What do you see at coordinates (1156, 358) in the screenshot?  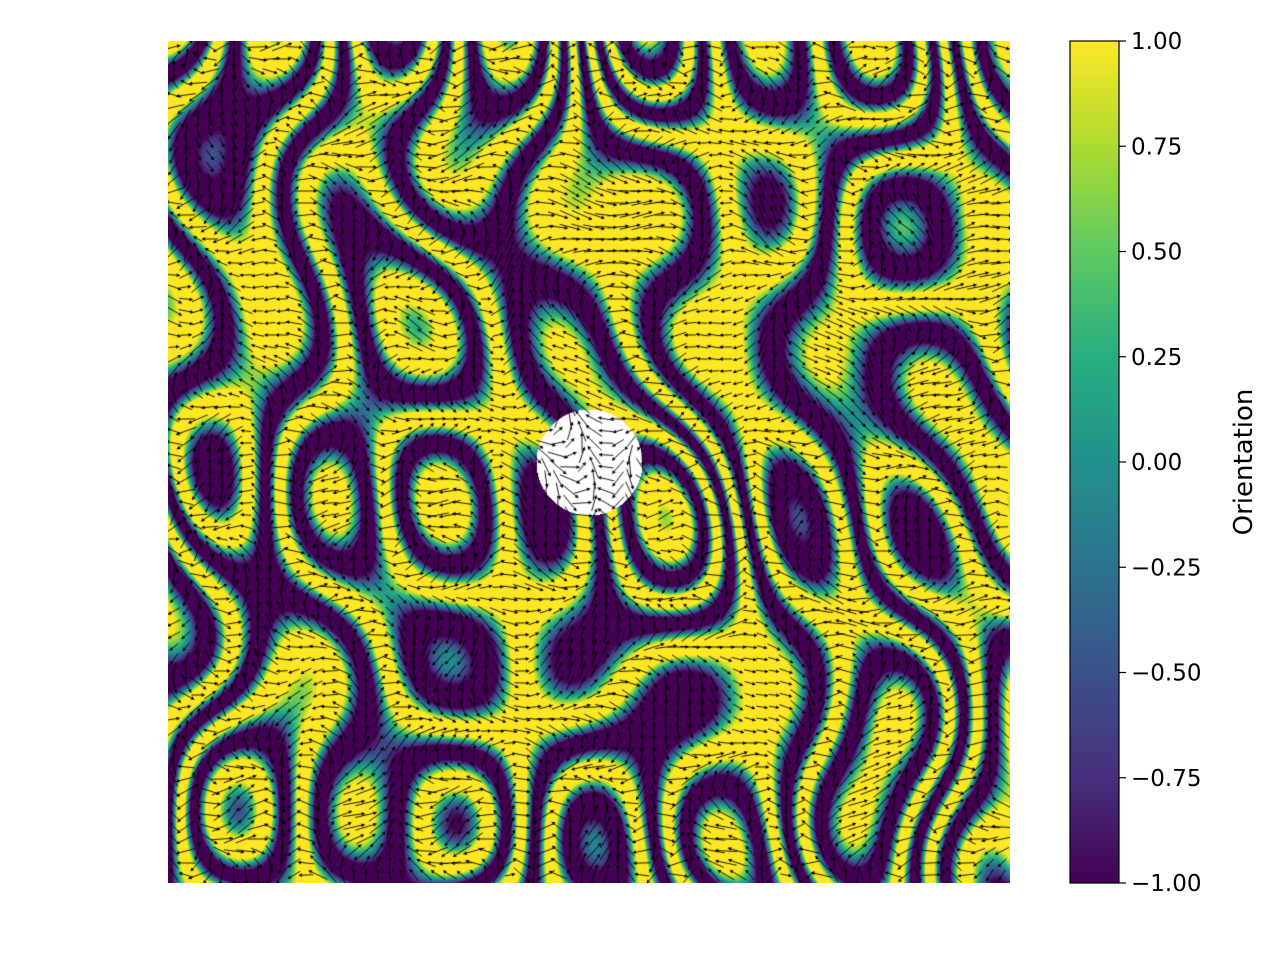 I see `colorbar-tick-label: 0.25` at bounding box center [1156, 358].